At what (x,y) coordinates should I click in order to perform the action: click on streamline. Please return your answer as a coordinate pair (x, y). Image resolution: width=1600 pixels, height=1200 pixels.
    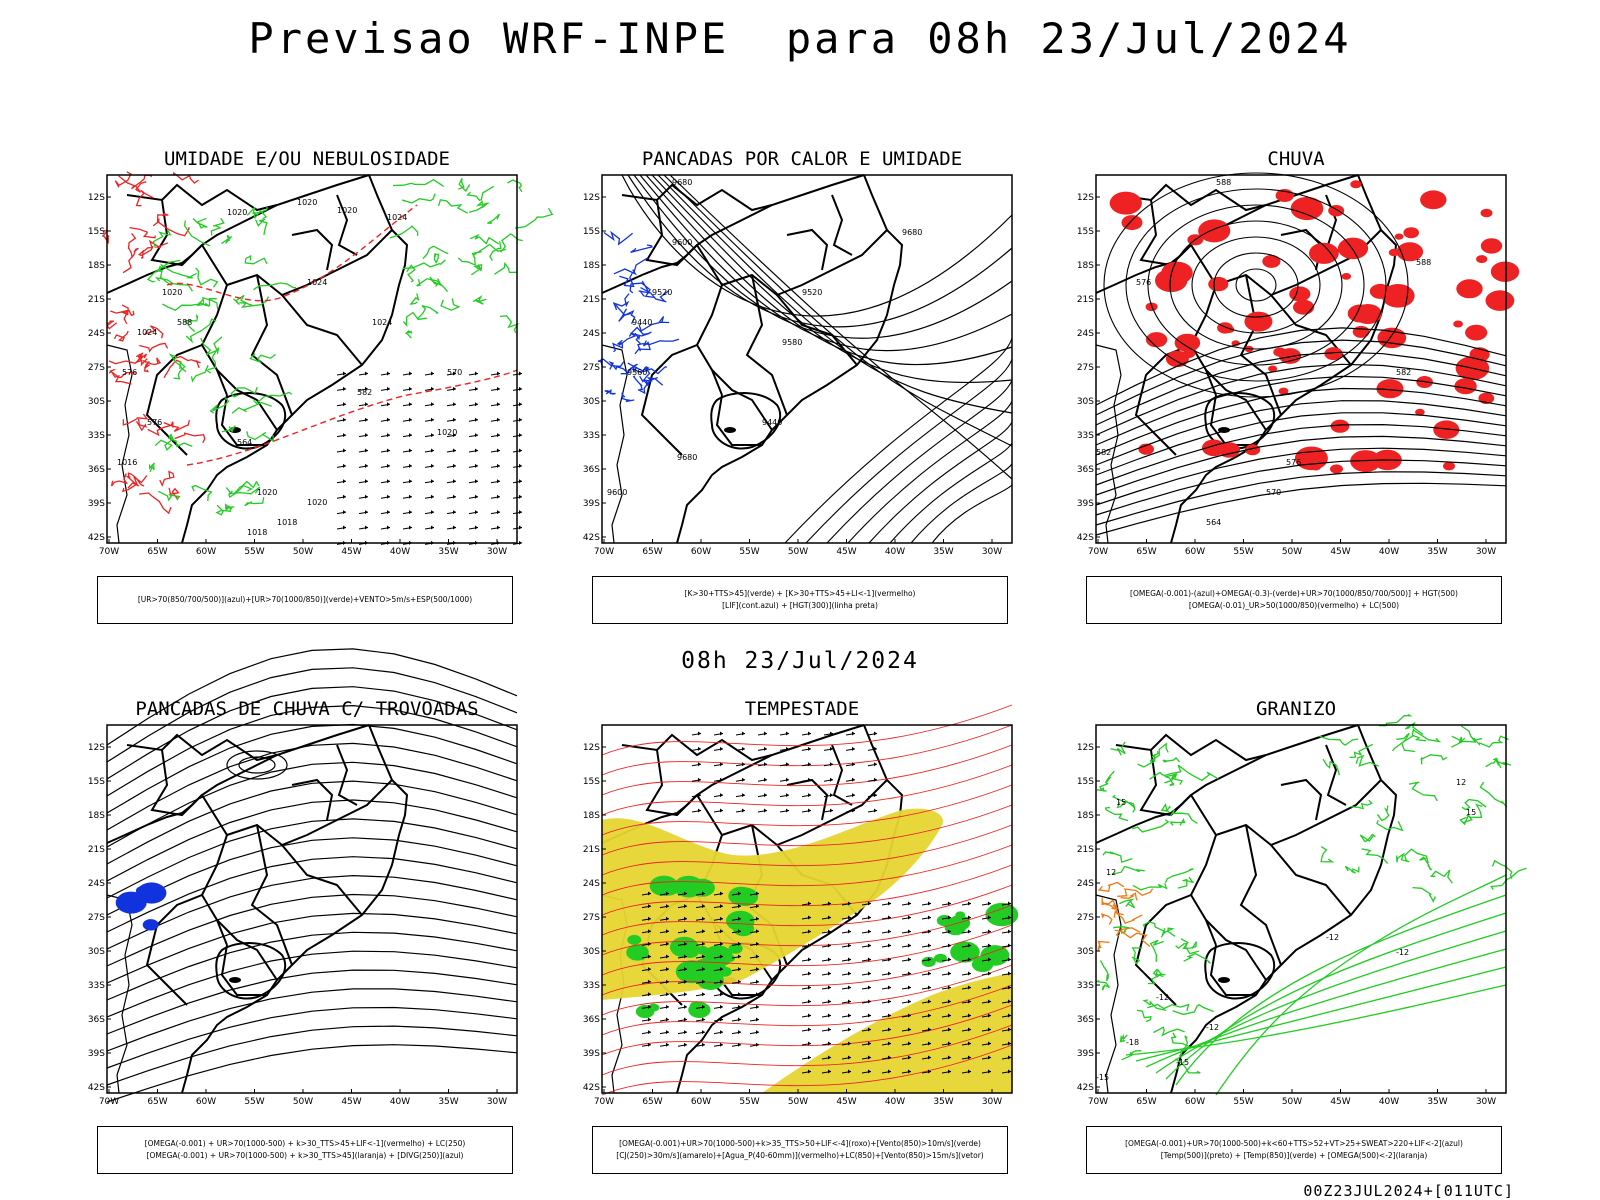
    Looking at the image, I should click on (1301, 433).